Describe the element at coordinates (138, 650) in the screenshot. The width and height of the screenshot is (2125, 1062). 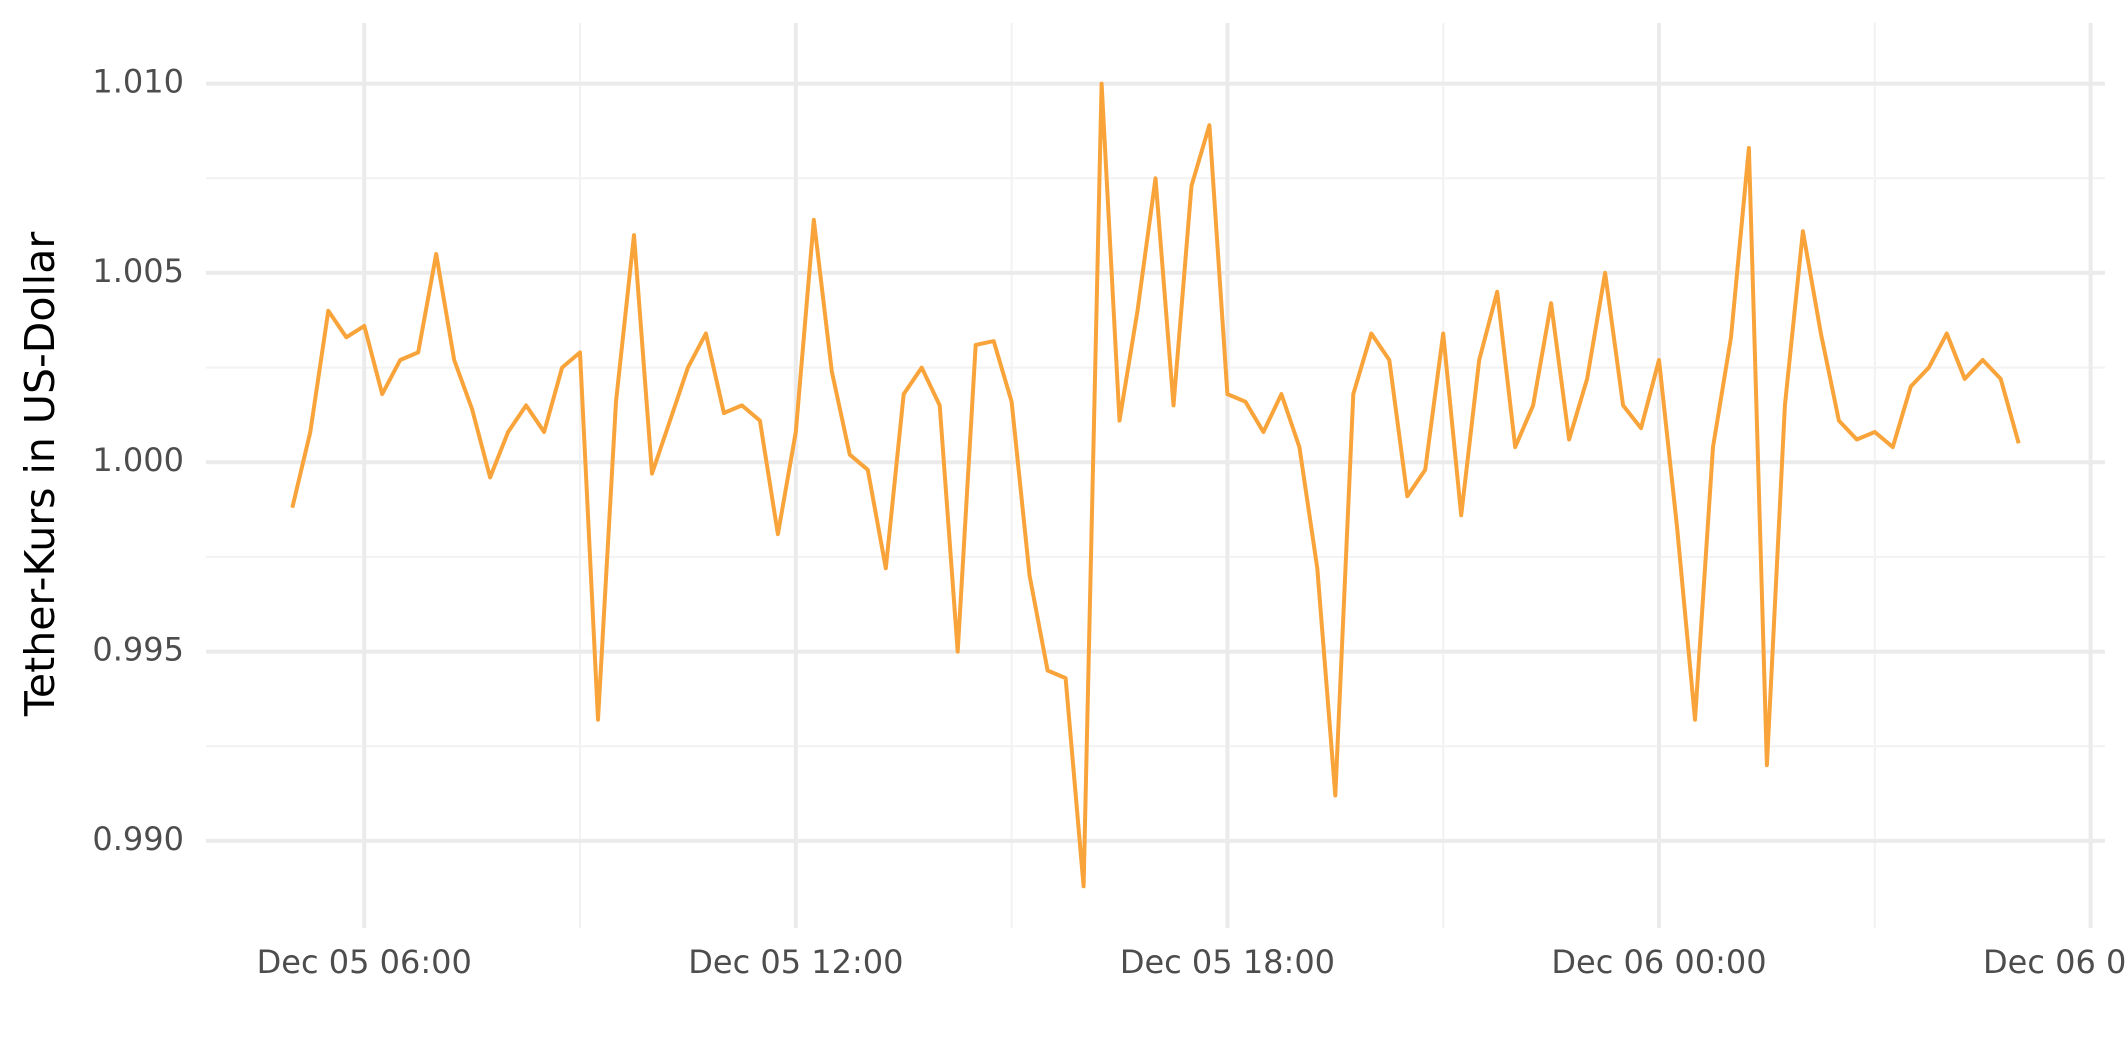
I see `y-tick-label: 0.995` at that location.